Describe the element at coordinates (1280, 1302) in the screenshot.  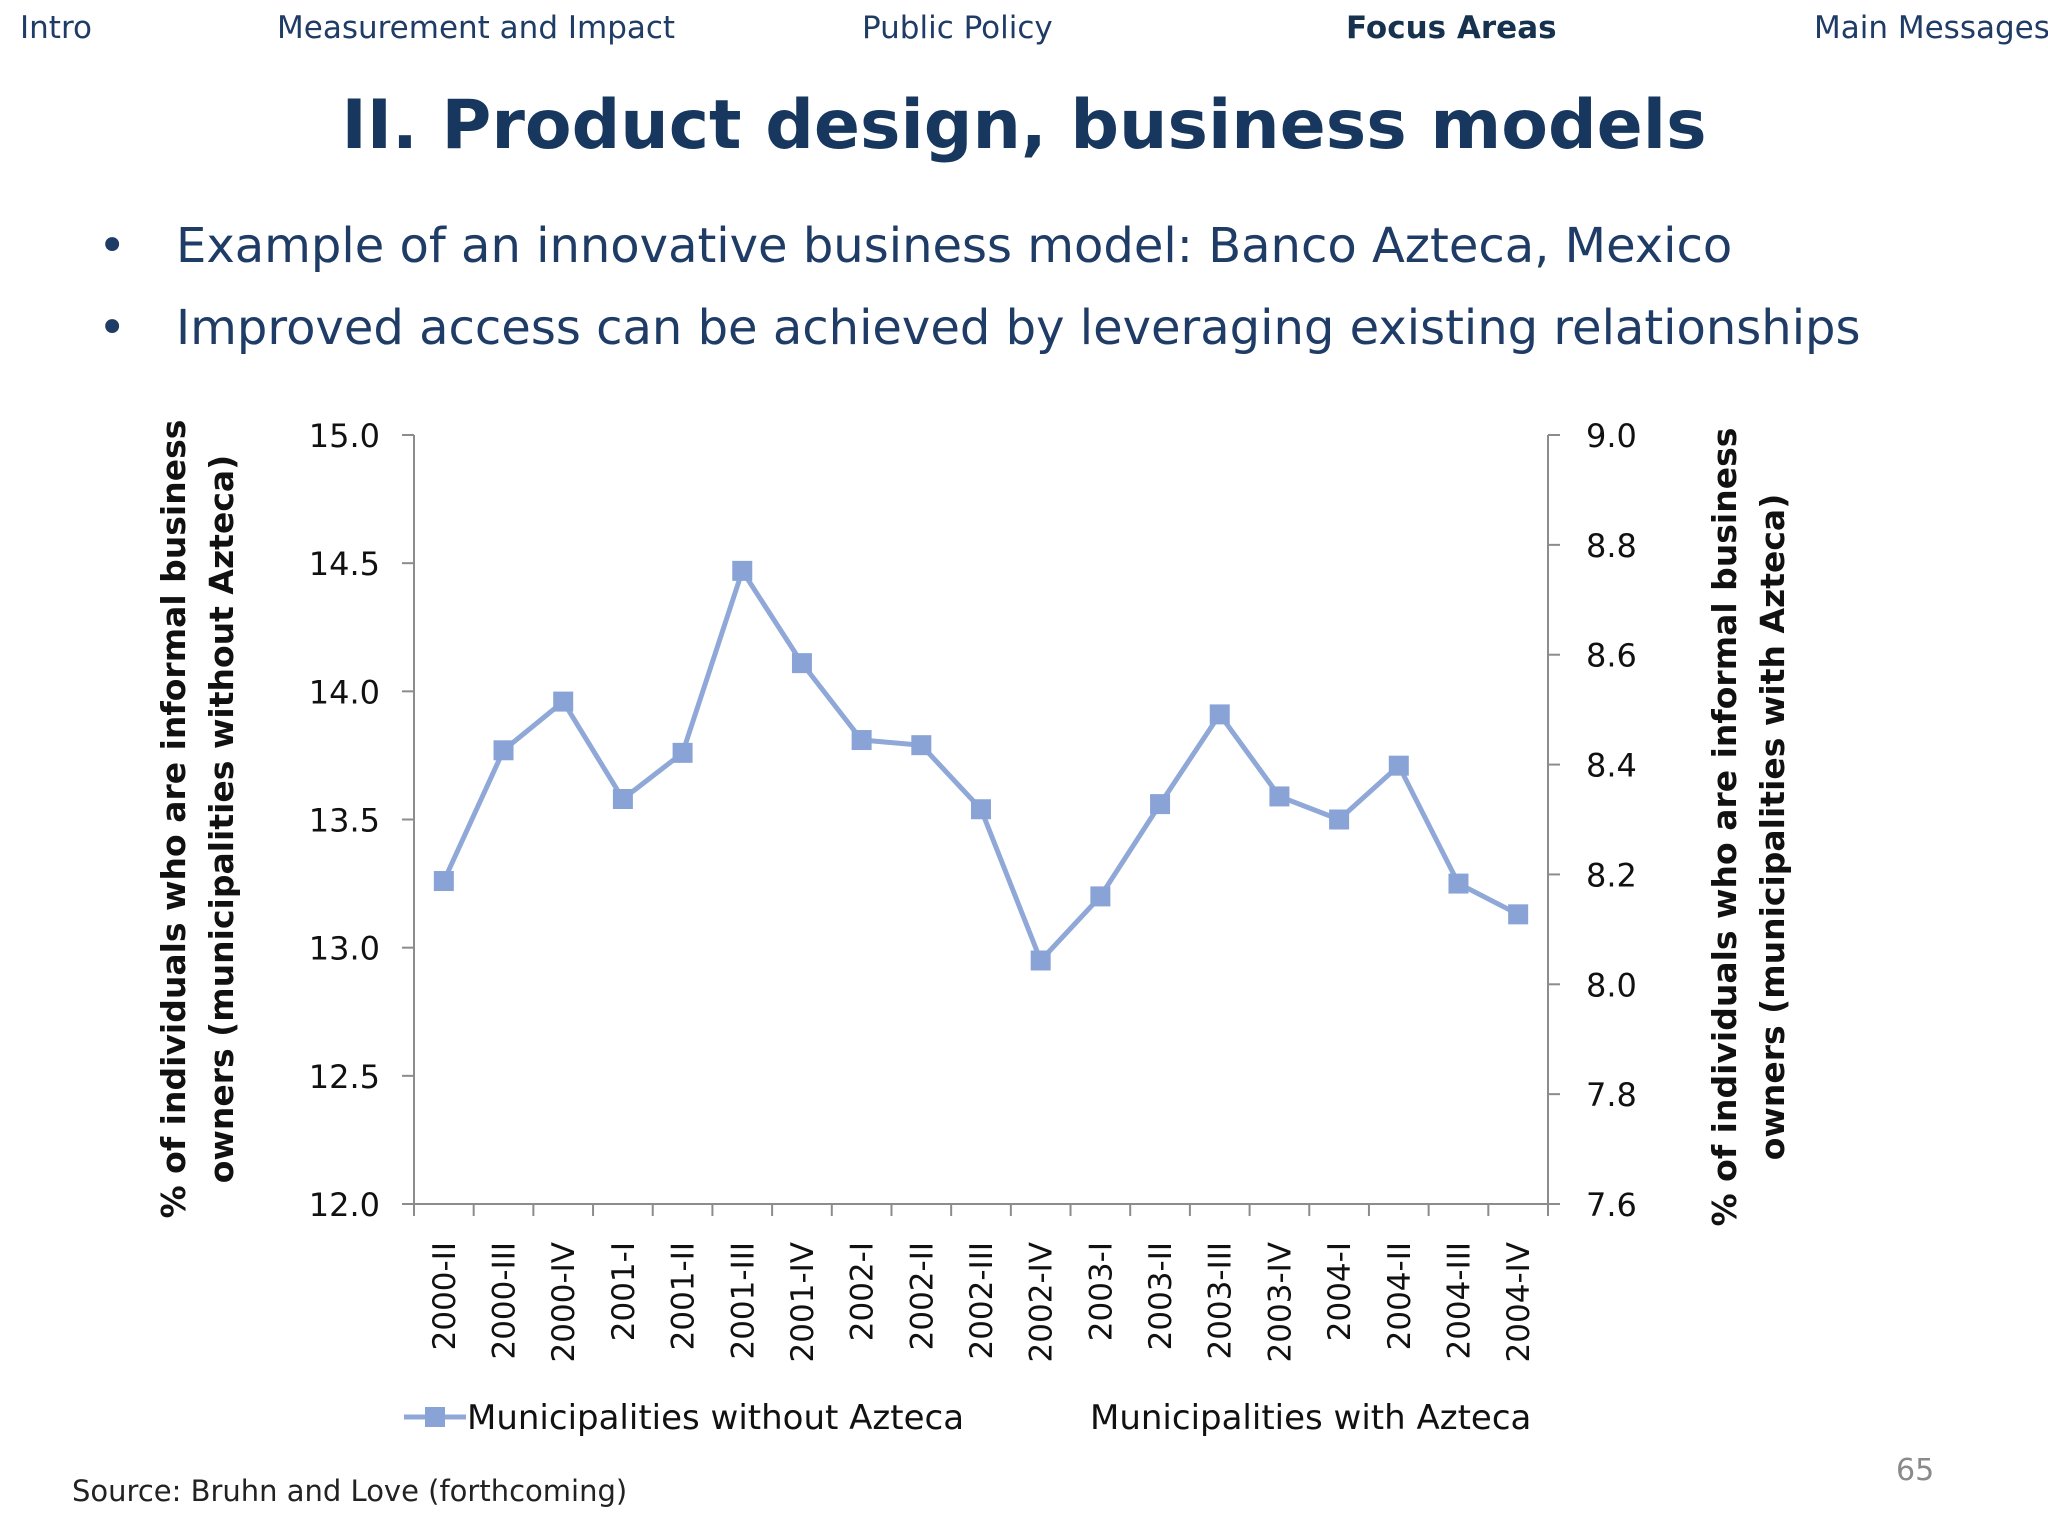
I see `x-tick-label: 2003-IV` at that location.